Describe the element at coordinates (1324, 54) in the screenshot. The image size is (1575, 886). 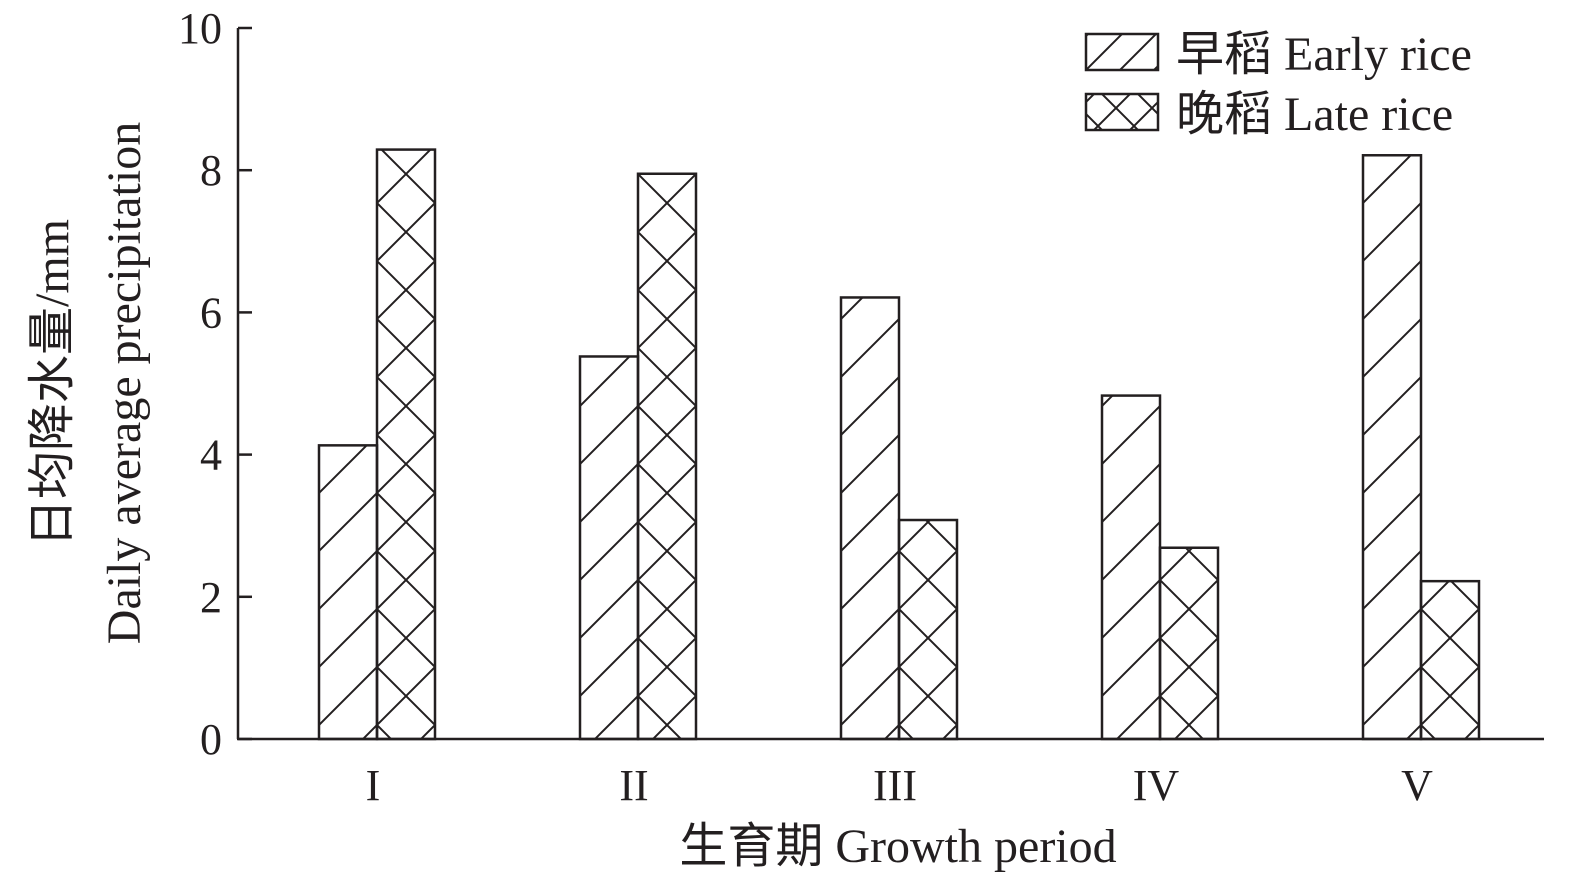
I see `legend-label-early-rice: 早稻 Early rice` at that location.